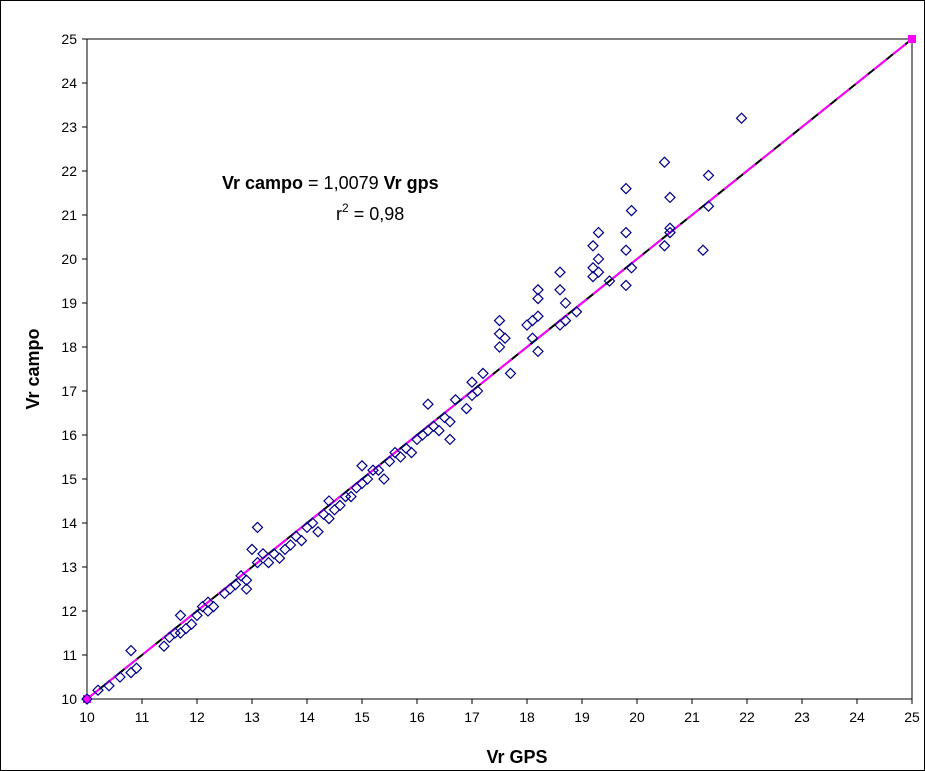 The image size is (925, 771). I want to click on y-tick-label: 20, so click(69, 259).